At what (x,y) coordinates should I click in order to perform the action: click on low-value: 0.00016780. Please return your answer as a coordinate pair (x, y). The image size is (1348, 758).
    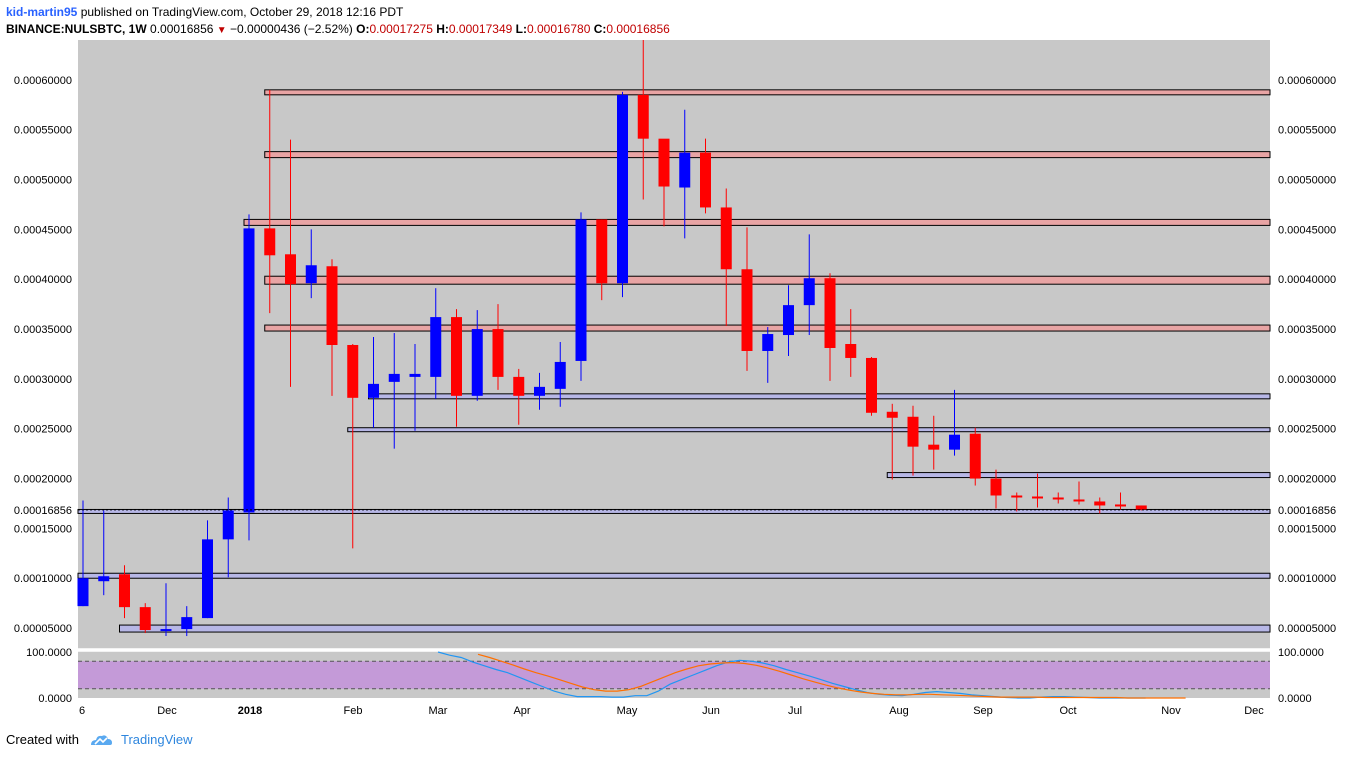
    Looking at the image, I should click on (558, 29).